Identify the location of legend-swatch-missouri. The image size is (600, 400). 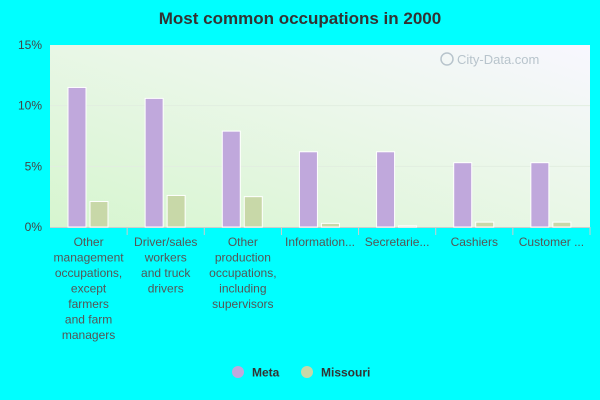
(307, 372).